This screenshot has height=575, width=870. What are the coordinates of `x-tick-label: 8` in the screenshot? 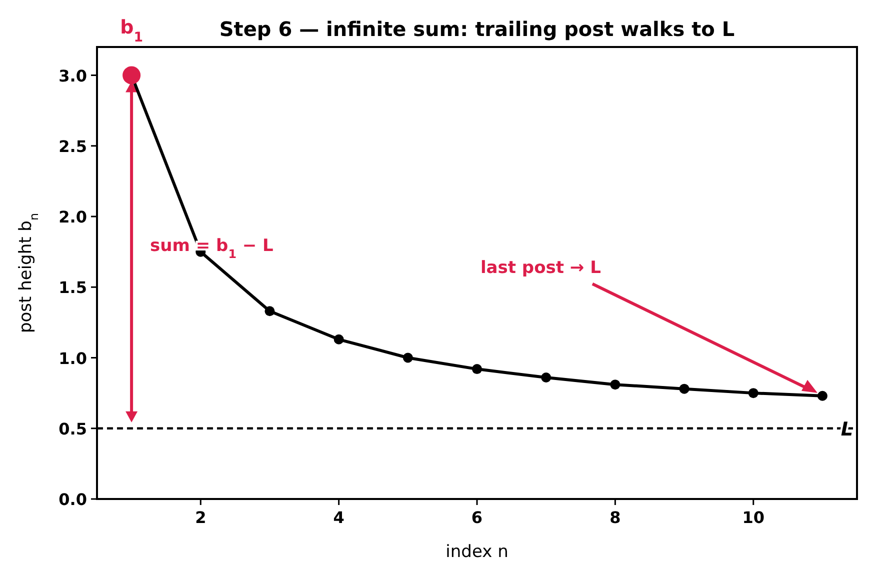 It's located at (615, 517).